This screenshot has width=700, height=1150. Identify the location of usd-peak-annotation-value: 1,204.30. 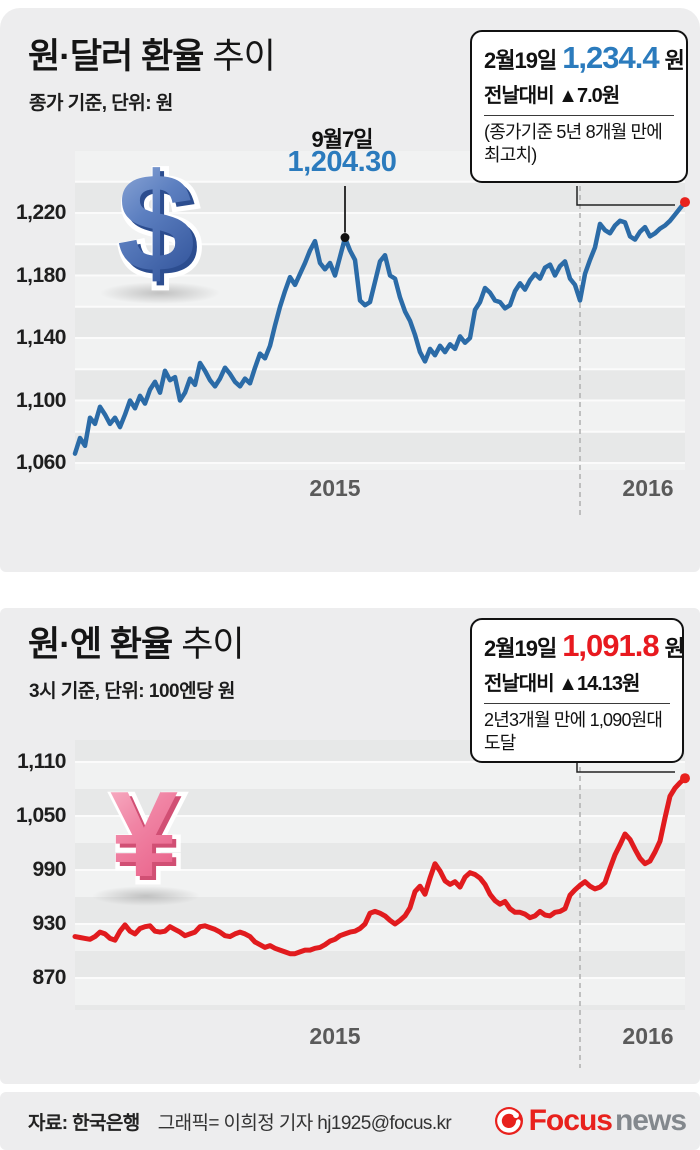
(342, 162).